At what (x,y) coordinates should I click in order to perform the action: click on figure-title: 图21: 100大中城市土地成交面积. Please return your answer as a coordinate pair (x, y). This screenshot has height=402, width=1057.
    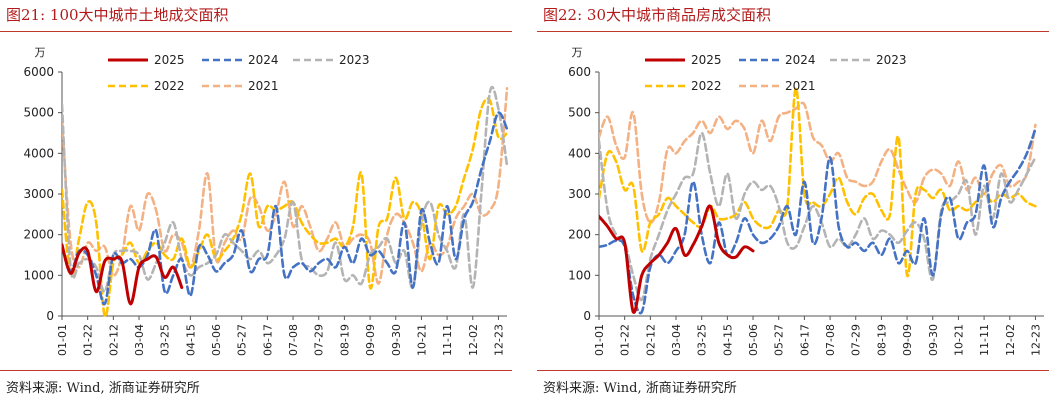
    Looking at the image, I should click on (117, 15).